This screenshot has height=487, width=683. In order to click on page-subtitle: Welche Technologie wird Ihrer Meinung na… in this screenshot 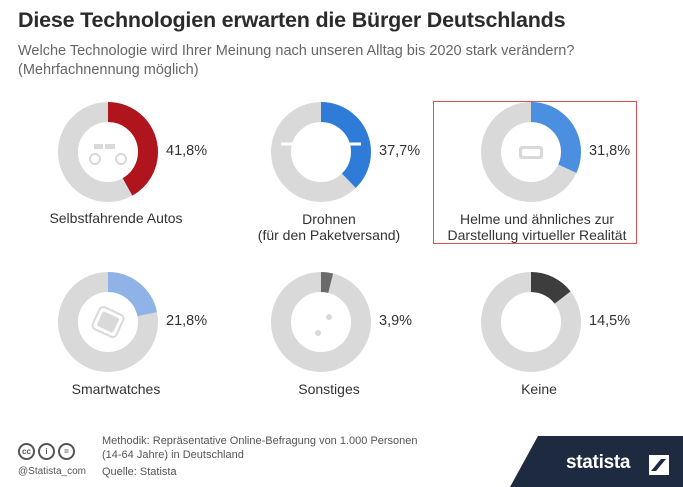, I will do `click(296, 60)`.